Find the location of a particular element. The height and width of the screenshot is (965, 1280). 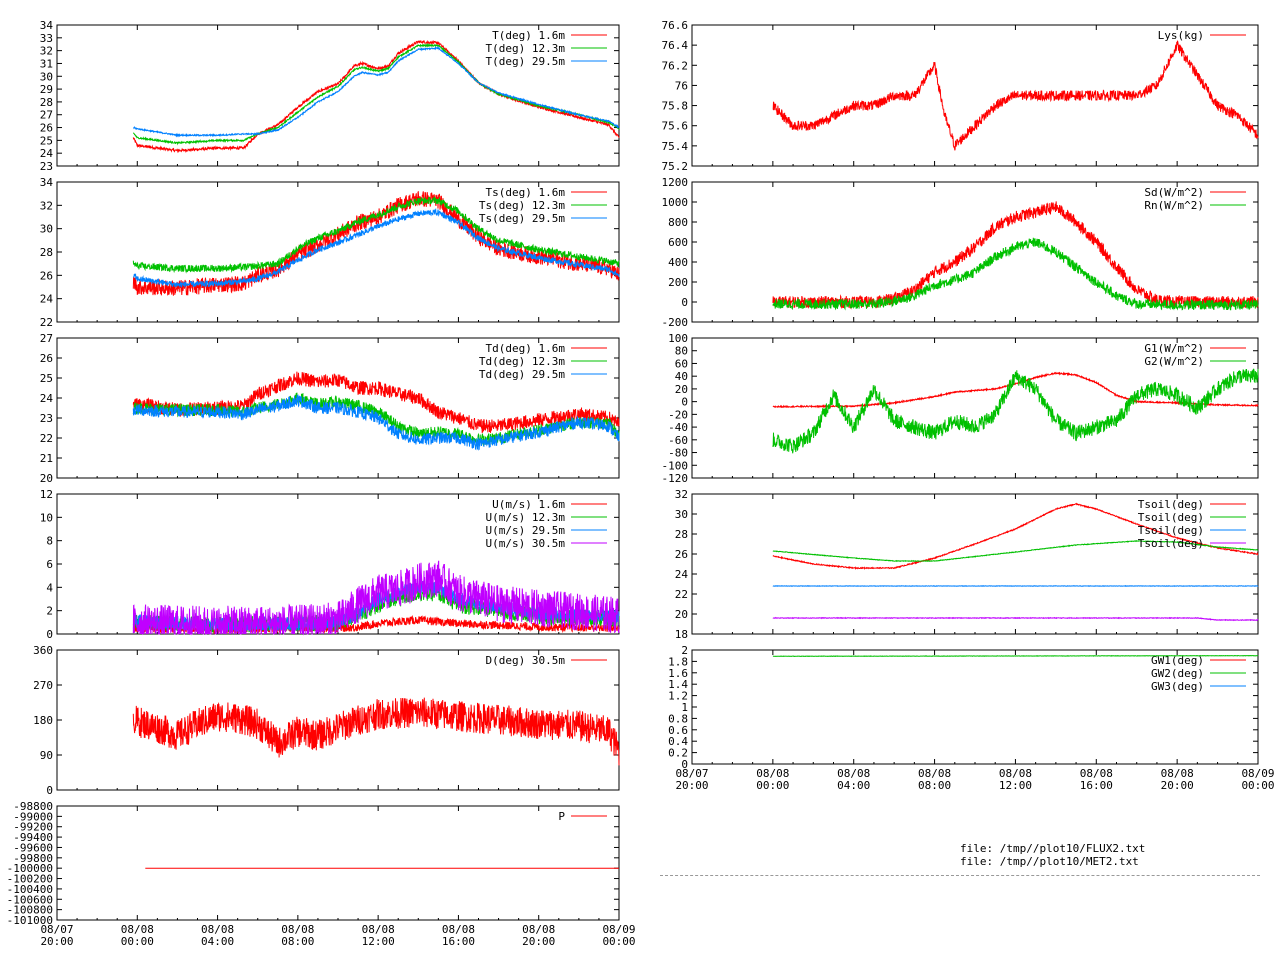

file-label-met: file: /tmp//plot10/MET2.txt is located at coordinates (1052, 861).